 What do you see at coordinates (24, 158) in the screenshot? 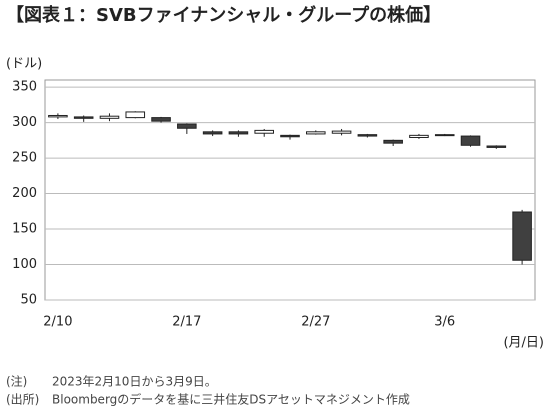
I see `y-tick-label: 250` at bounding box center [24, 158].